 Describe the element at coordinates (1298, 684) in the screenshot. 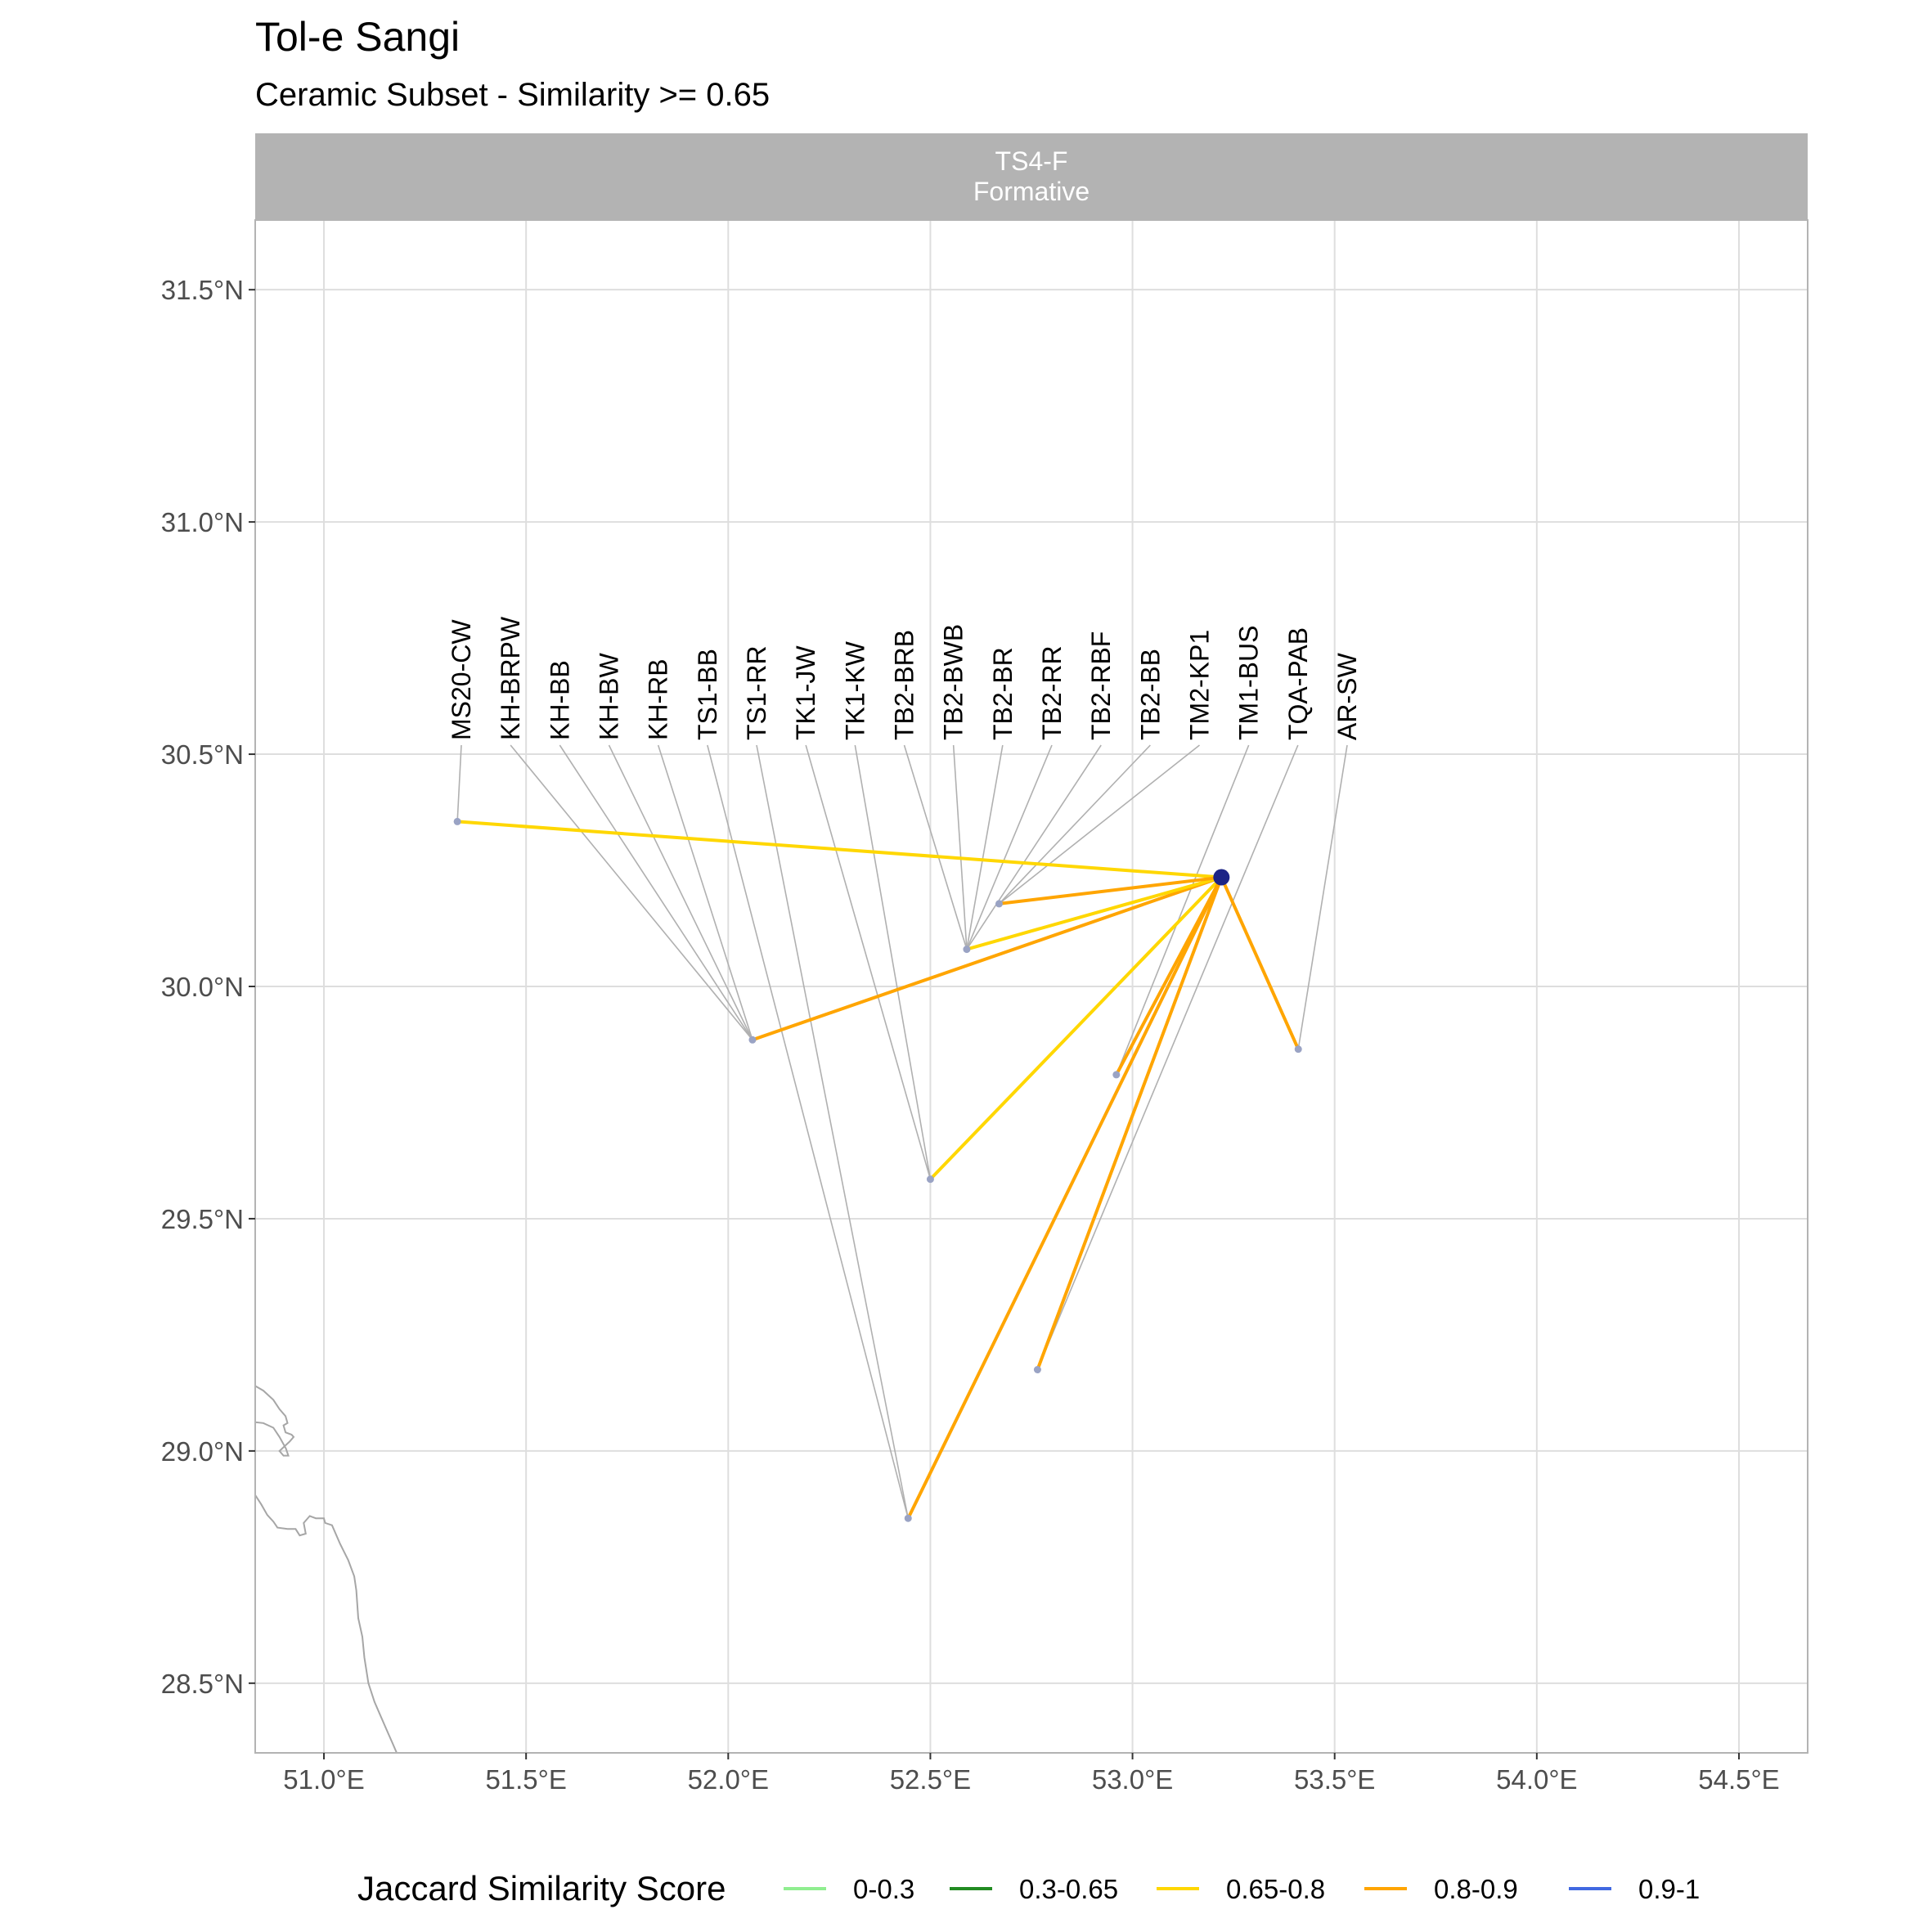

I see `site-label-TQA-PAB: TQA-PAB` at that location.